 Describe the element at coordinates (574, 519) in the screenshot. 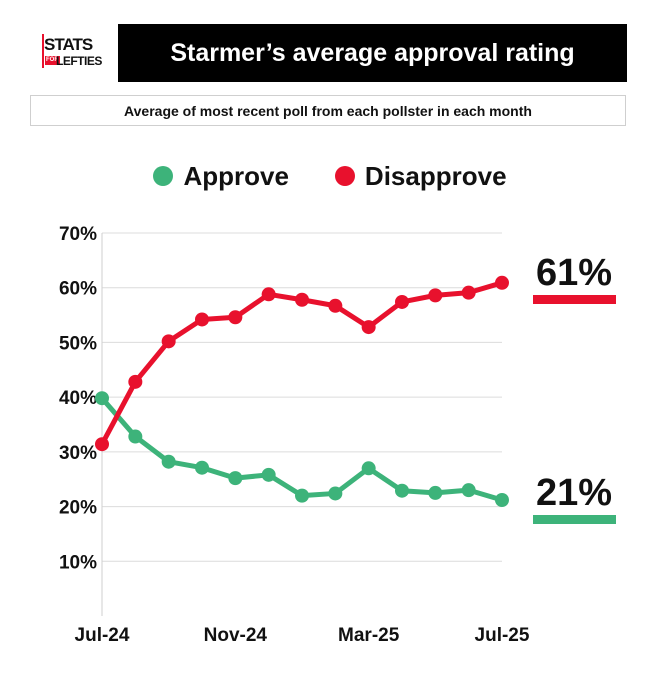

I see `end-label-bar-approve` at that location.